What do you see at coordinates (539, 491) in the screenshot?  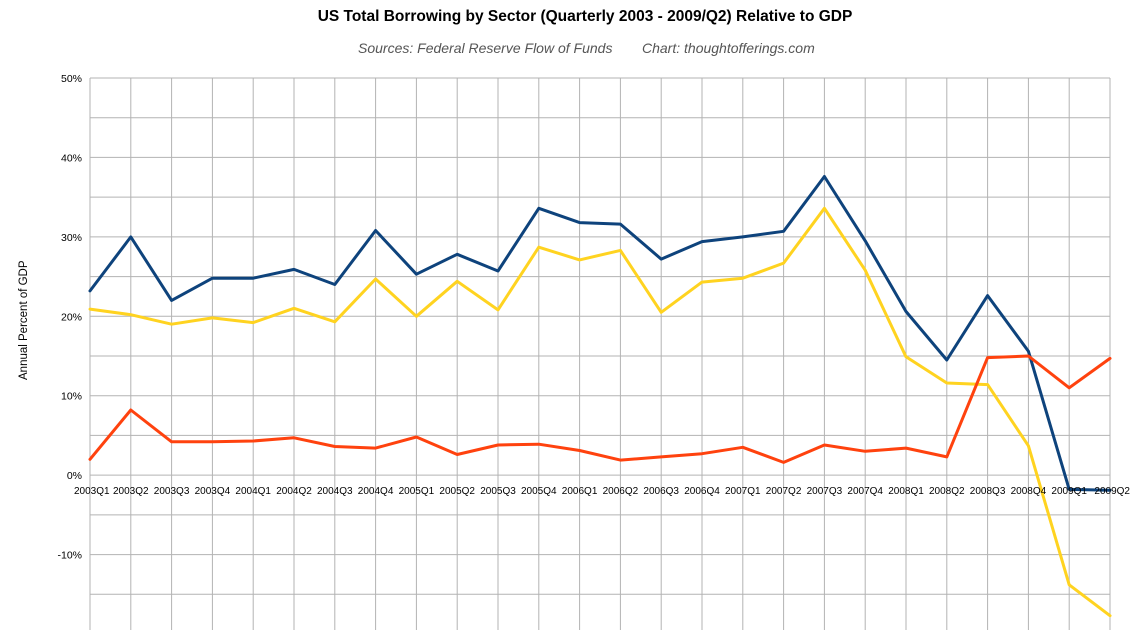 I see `x-tick-label: 2005Q4` at bounding box center [539, 491].